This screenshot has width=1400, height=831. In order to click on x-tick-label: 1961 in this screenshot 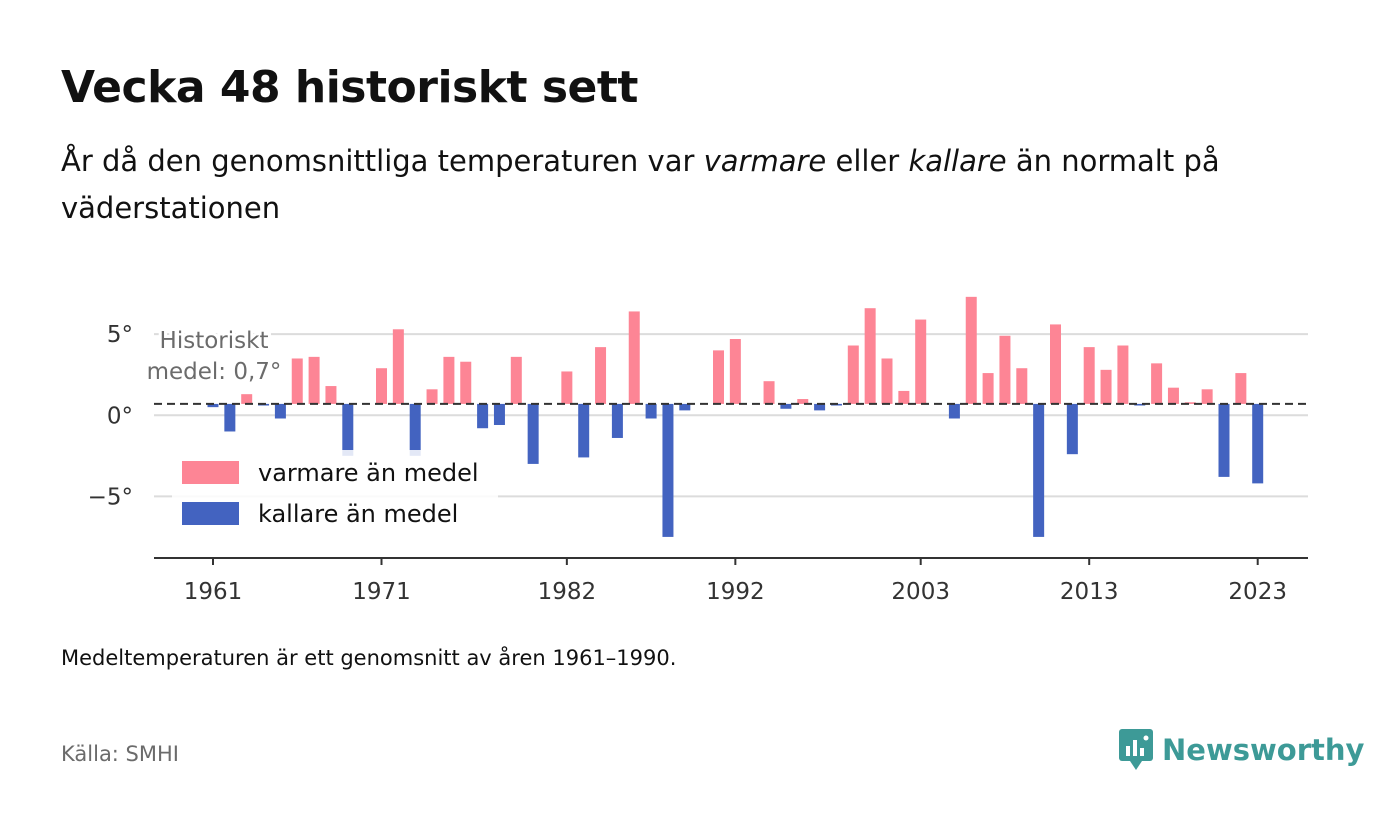, I will do `click(213, 592)`.